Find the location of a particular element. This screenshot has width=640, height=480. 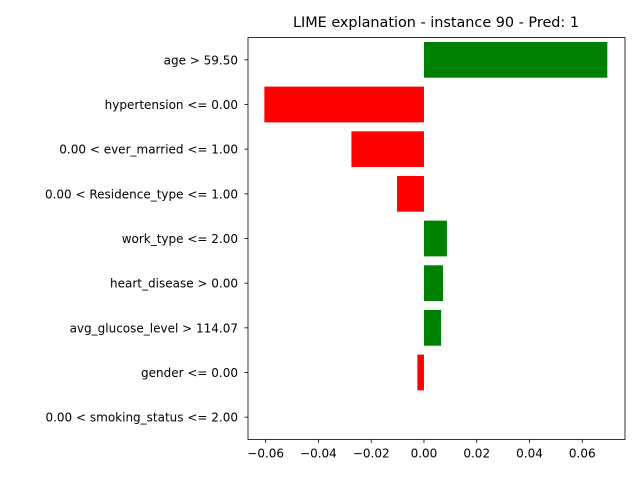

x-tick-group: −0.06 −0.04 −0.02 0.00 0.02 0.04 0.06 is located at coordinates (421, 450).